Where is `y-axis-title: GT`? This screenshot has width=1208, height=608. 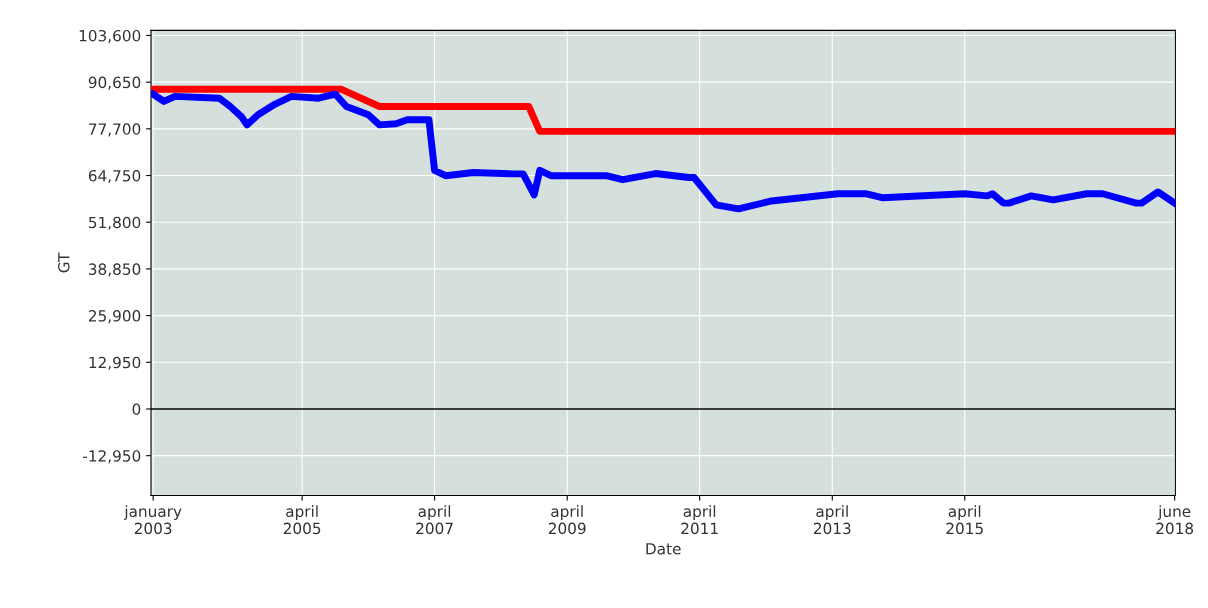 y-axis-title: GT is located at coordinates (64, 262).